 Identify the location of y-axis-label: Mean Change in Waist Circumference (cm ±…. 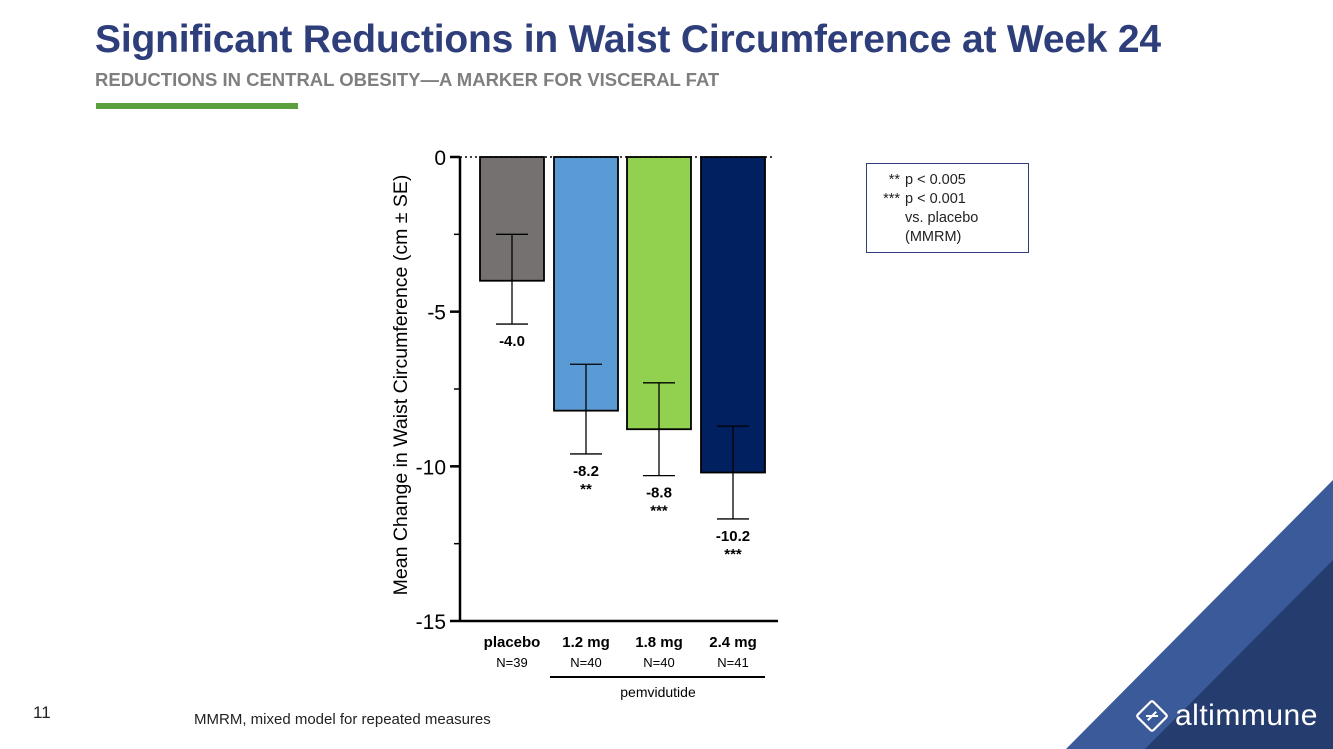
(401, 385).